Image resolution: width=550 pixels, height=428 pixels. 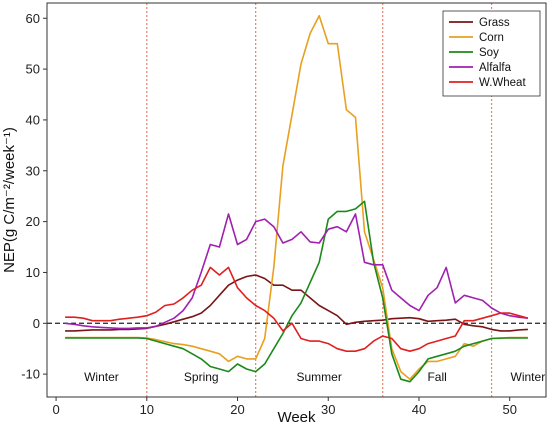 What do you see at coordinates (33, 18) in the screenshot?
I see `y-tick-label: 60` at bounding box center [33, 18].